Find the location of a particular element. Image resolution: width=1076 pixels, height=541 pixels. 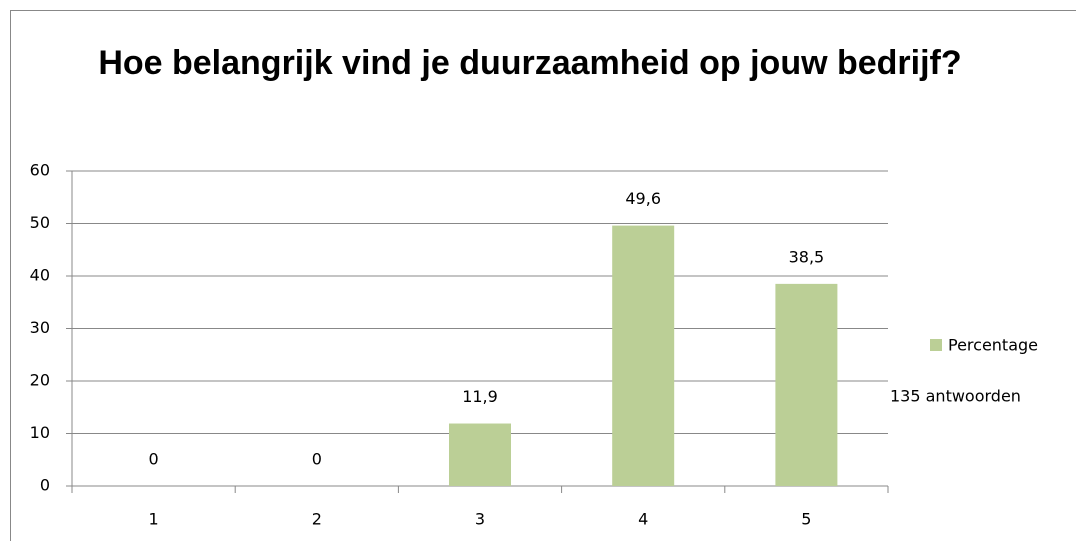

legend-label: Percentage is located at coordinates (993, 345).